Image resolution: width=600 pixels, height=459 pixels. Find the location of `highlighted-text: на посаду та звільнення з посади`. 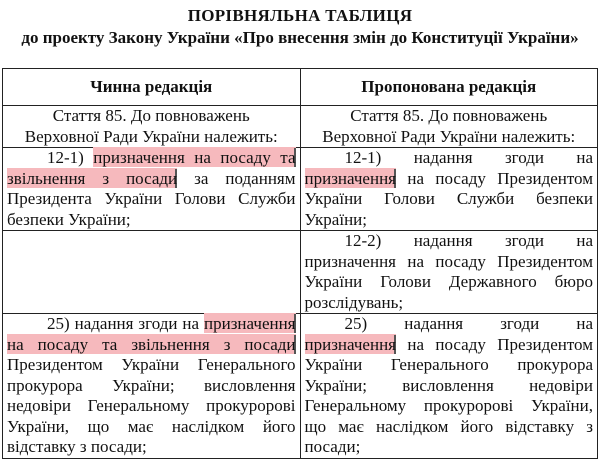

highlighted-text: на посаду та звільнення з посади is located at coordinates (151, 344).